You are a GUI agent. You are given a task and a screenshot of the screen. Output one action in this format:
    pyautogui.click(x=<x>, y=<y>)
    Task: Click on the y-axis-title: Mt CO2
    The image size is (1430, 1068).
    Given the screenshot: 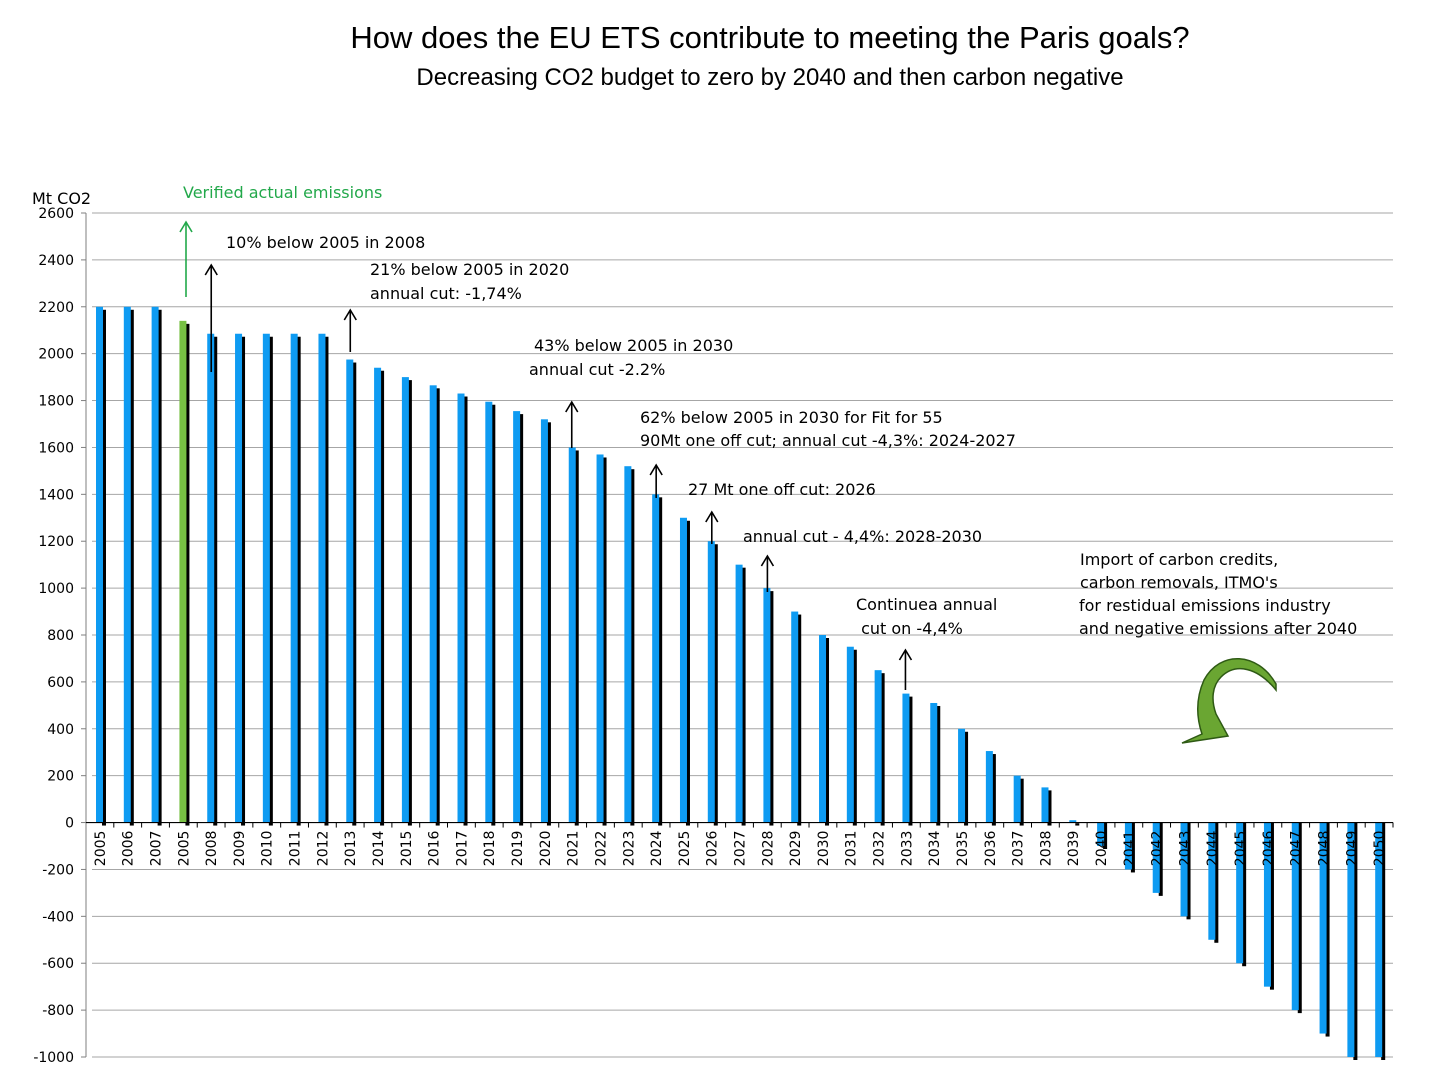 What is the action you would take?
    pyautogui.click(x=61, y=198)
    